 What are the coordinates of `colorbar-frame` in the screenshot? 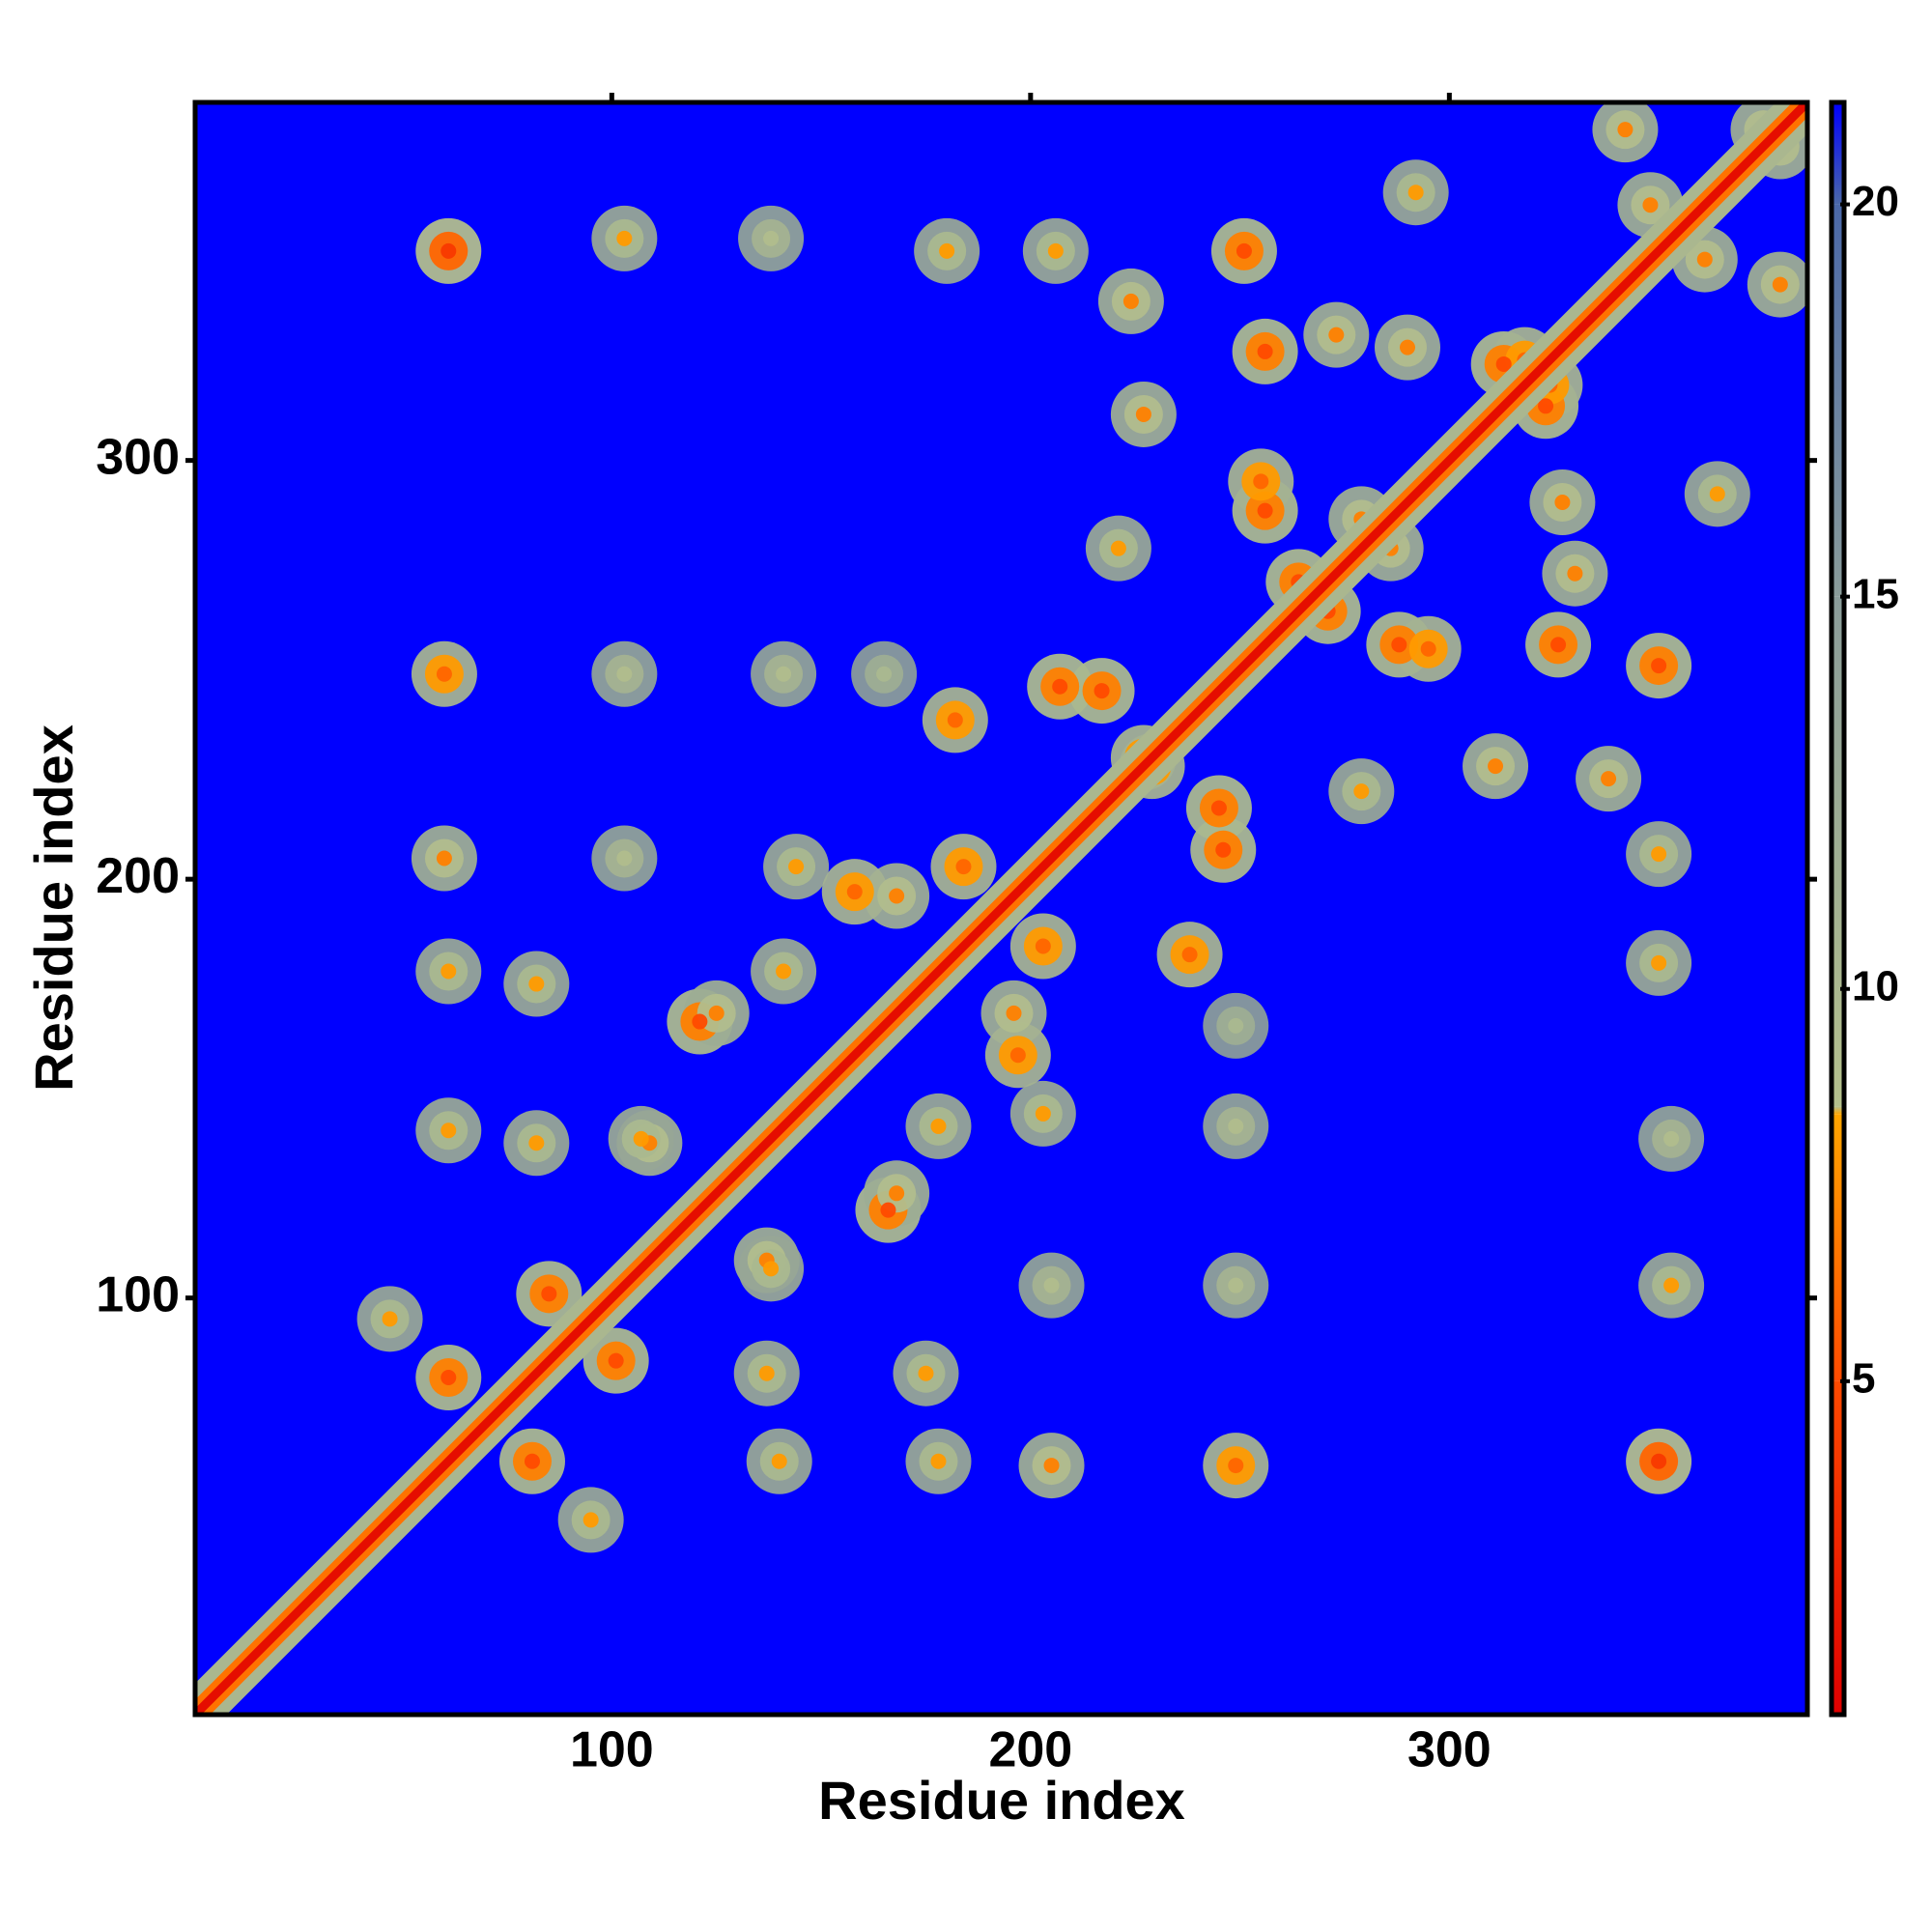 It's located at (1838, 908).